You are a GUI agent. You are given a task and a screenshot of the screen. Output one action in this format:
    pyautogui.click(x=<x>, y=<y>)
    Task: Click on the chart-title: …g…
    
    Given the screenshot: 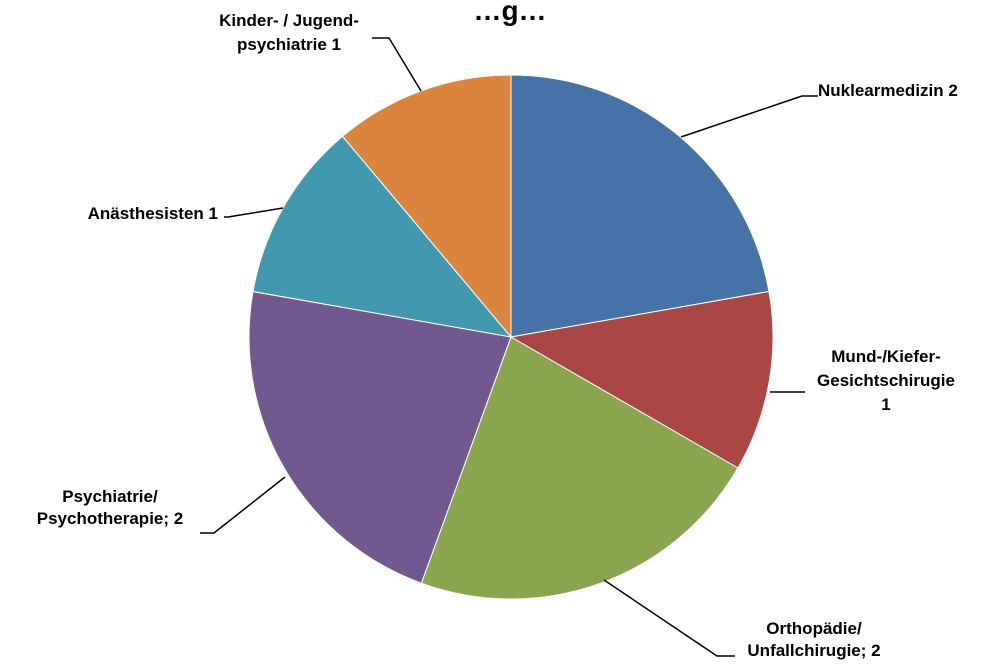 What is the action you would take?
    pyautogui.click(x=509, y=13)
    